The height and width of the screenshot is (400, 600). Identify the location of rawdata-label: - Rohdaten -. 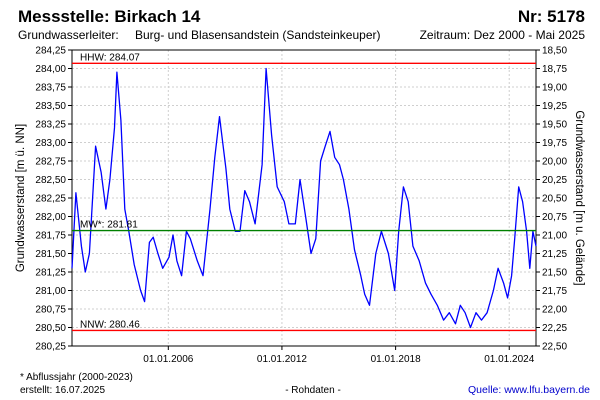
(313, 390).